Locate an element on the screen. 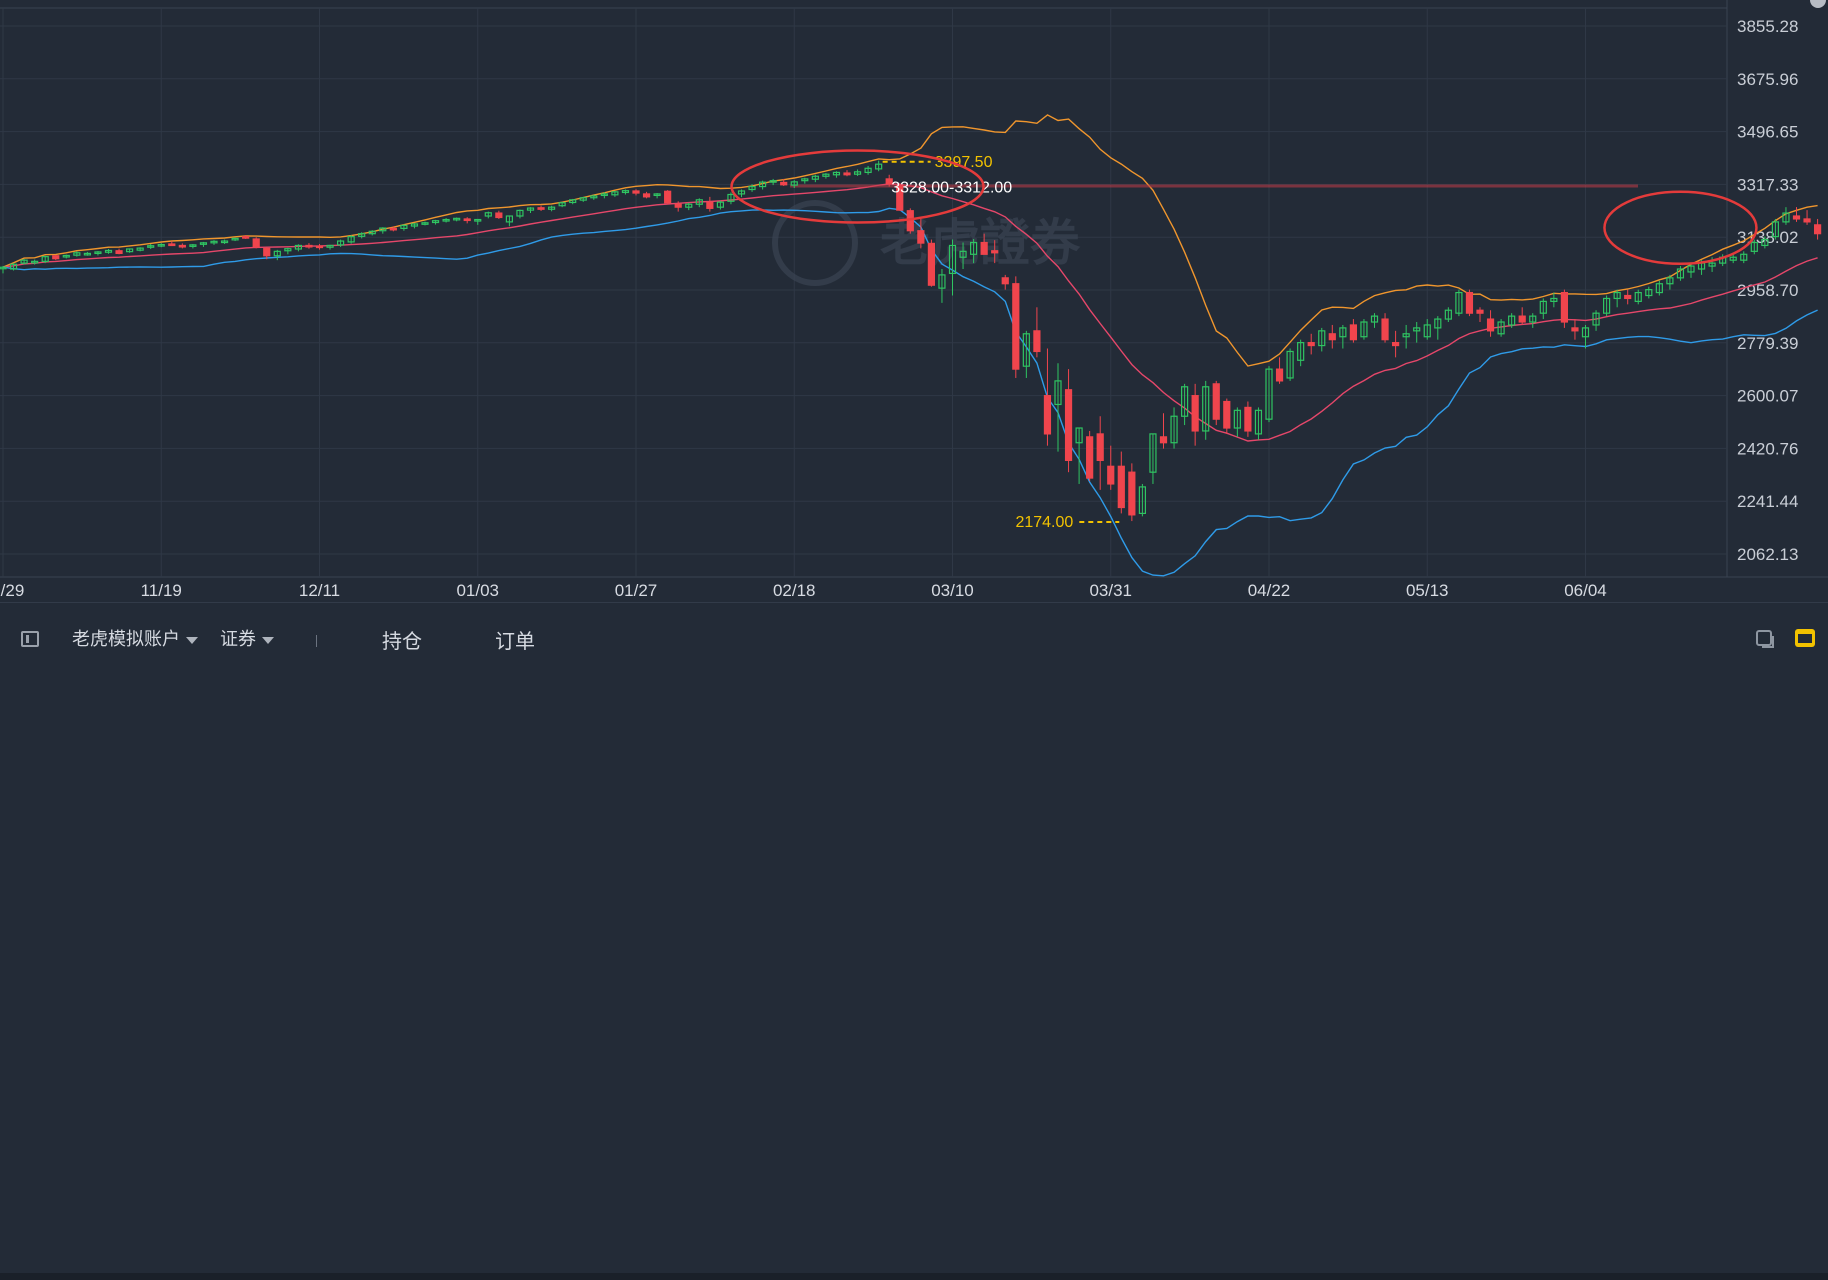 This screenshot has width=1828, height=1280. y-tick-label: 3675.96 is located at coordinates (1767, 79).